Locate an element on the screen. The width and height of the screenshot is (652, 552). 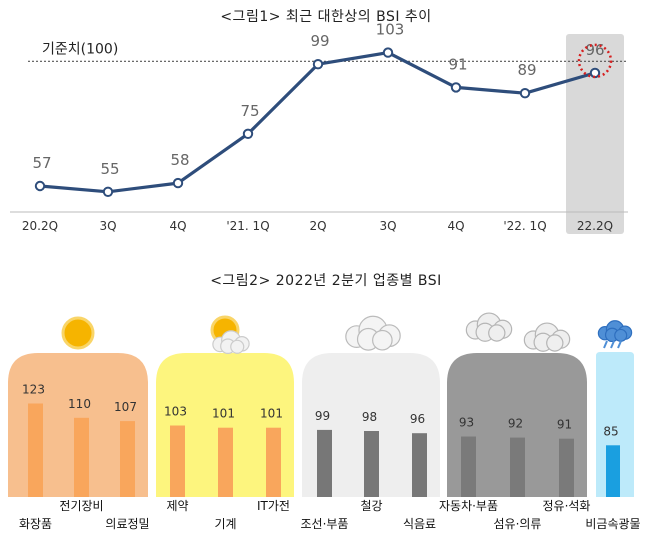
bar-value-label: 123 is located at coordinates (33, 390).